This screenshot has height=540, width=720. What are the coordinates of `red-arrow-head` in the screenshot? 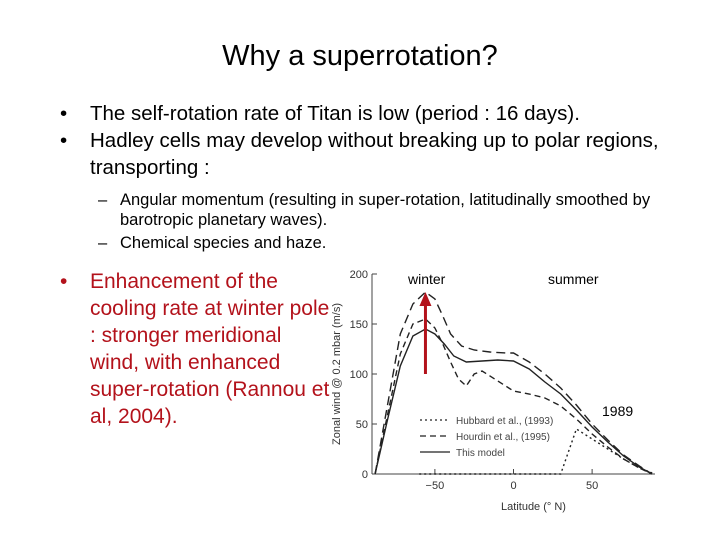 It's located at (425, 299).